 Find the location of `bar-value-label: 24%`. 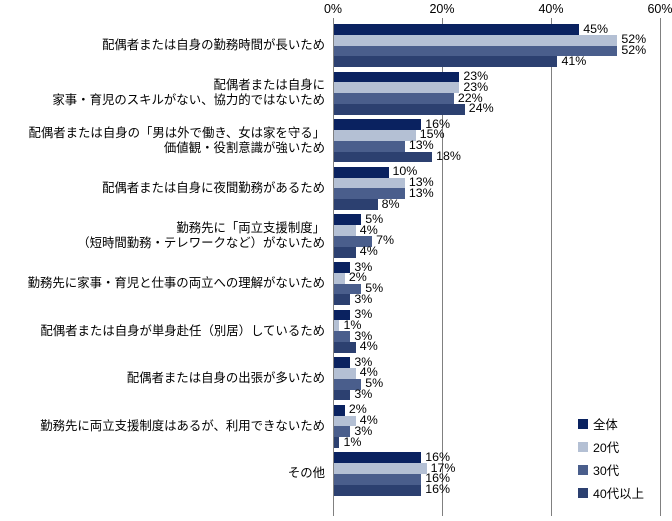

bar-value-label: 24% is located at coordinates (481, 108).